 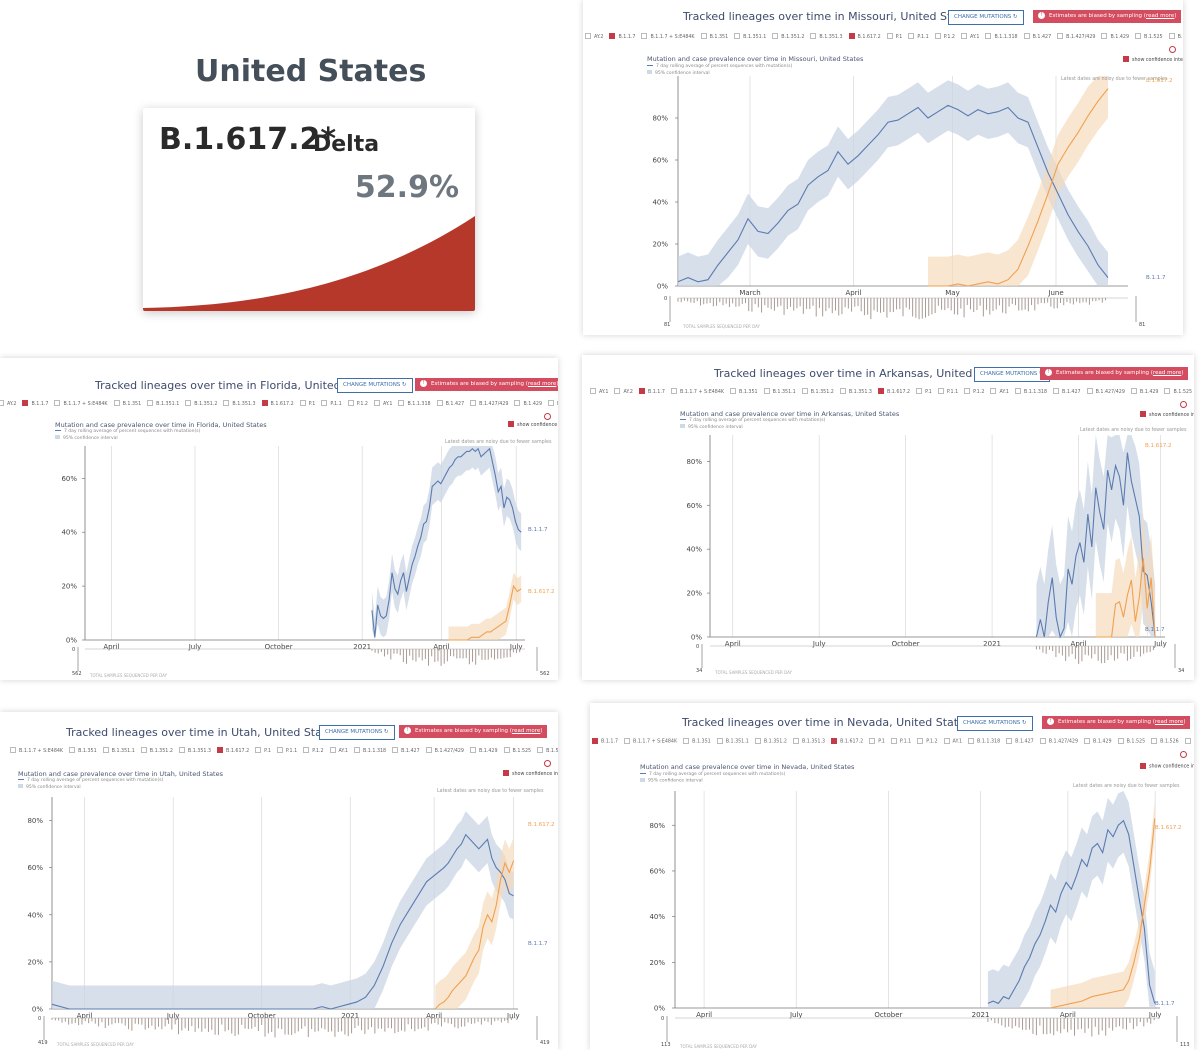 I want to click on mutation-checkbox: B.1.617.1, so click(x=1189, y=742).